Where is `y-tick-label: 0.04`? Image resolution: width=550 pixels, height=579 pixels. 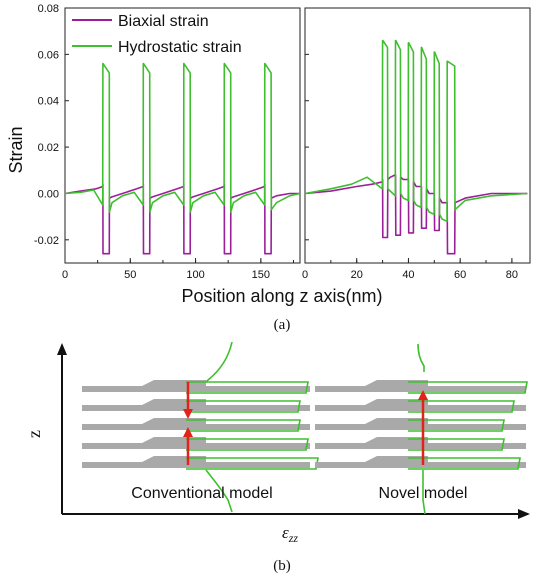
y-tick-label: 0.04 is located at coordinates (48, 102).